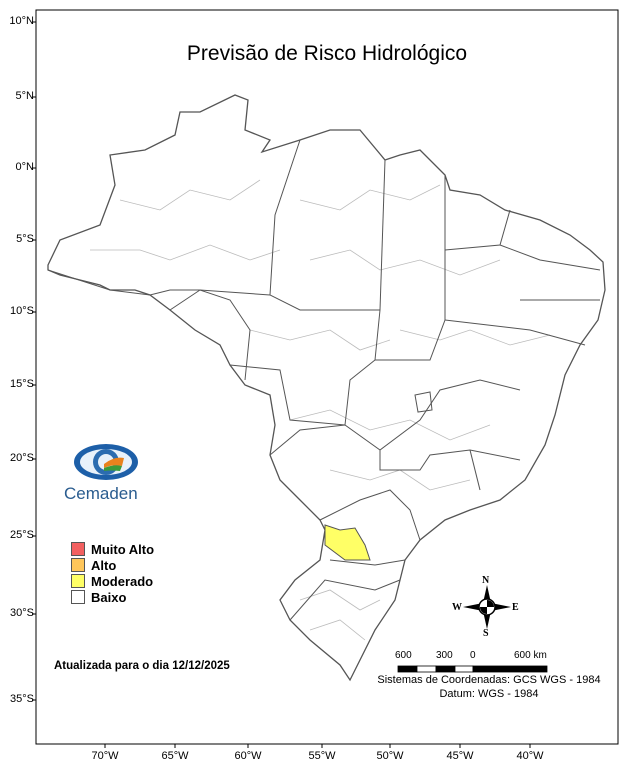  I want to click on lon-label: 60°W, so click(248, 756).